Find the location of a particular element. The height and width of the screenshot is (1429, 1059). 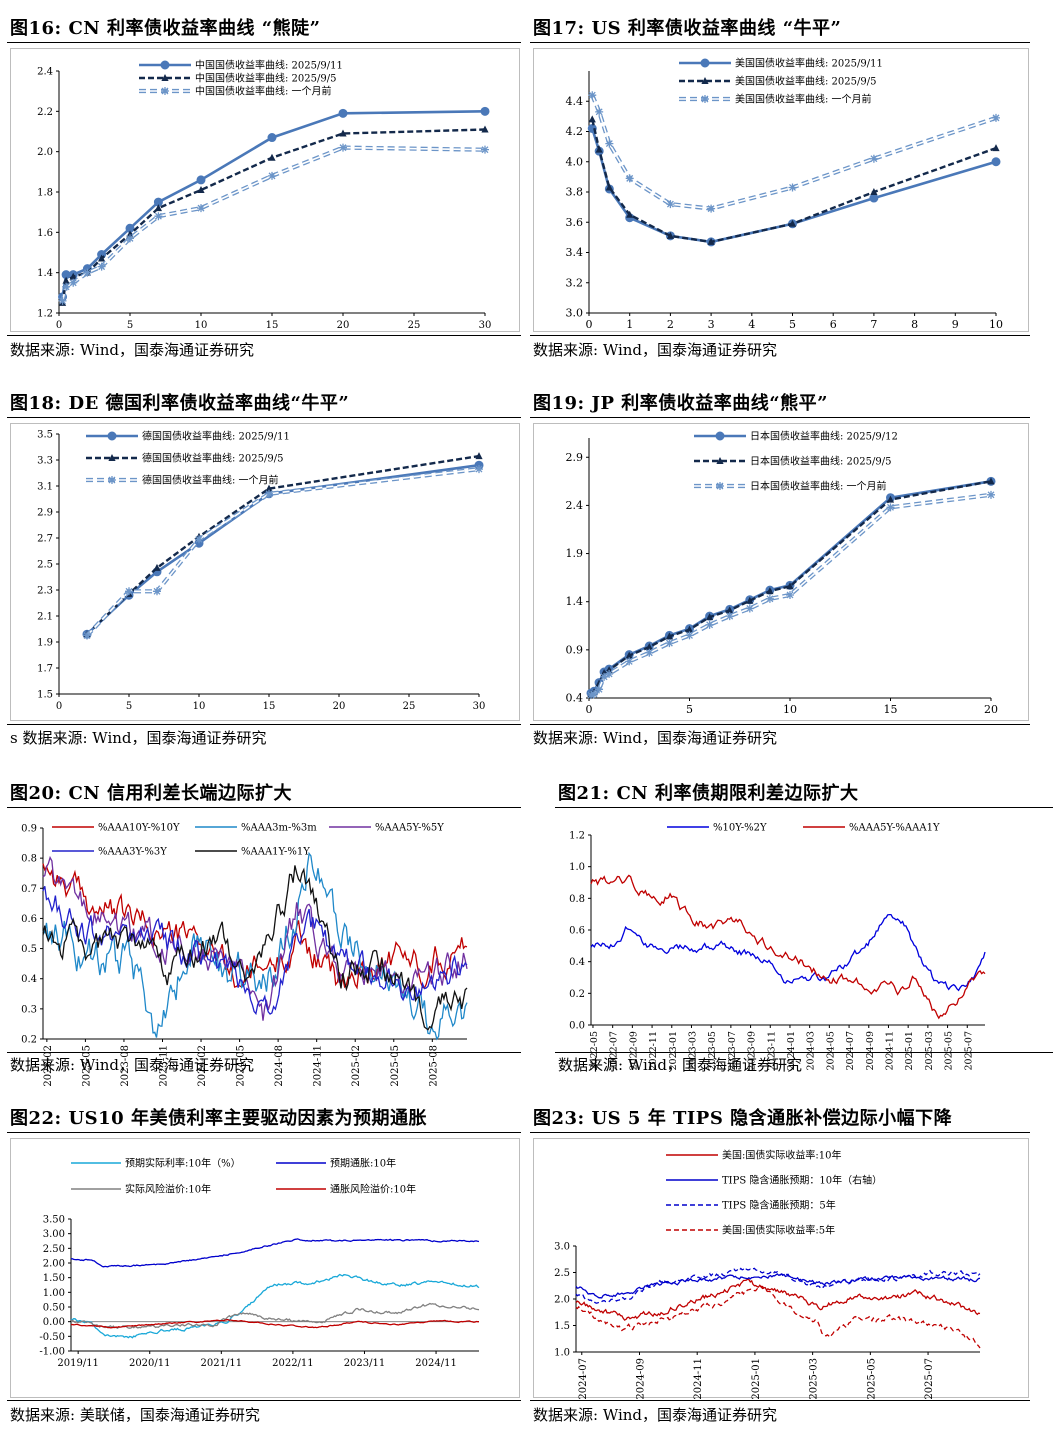

x-tick-label: 2024-07 is located at coordinates (583, 1379).